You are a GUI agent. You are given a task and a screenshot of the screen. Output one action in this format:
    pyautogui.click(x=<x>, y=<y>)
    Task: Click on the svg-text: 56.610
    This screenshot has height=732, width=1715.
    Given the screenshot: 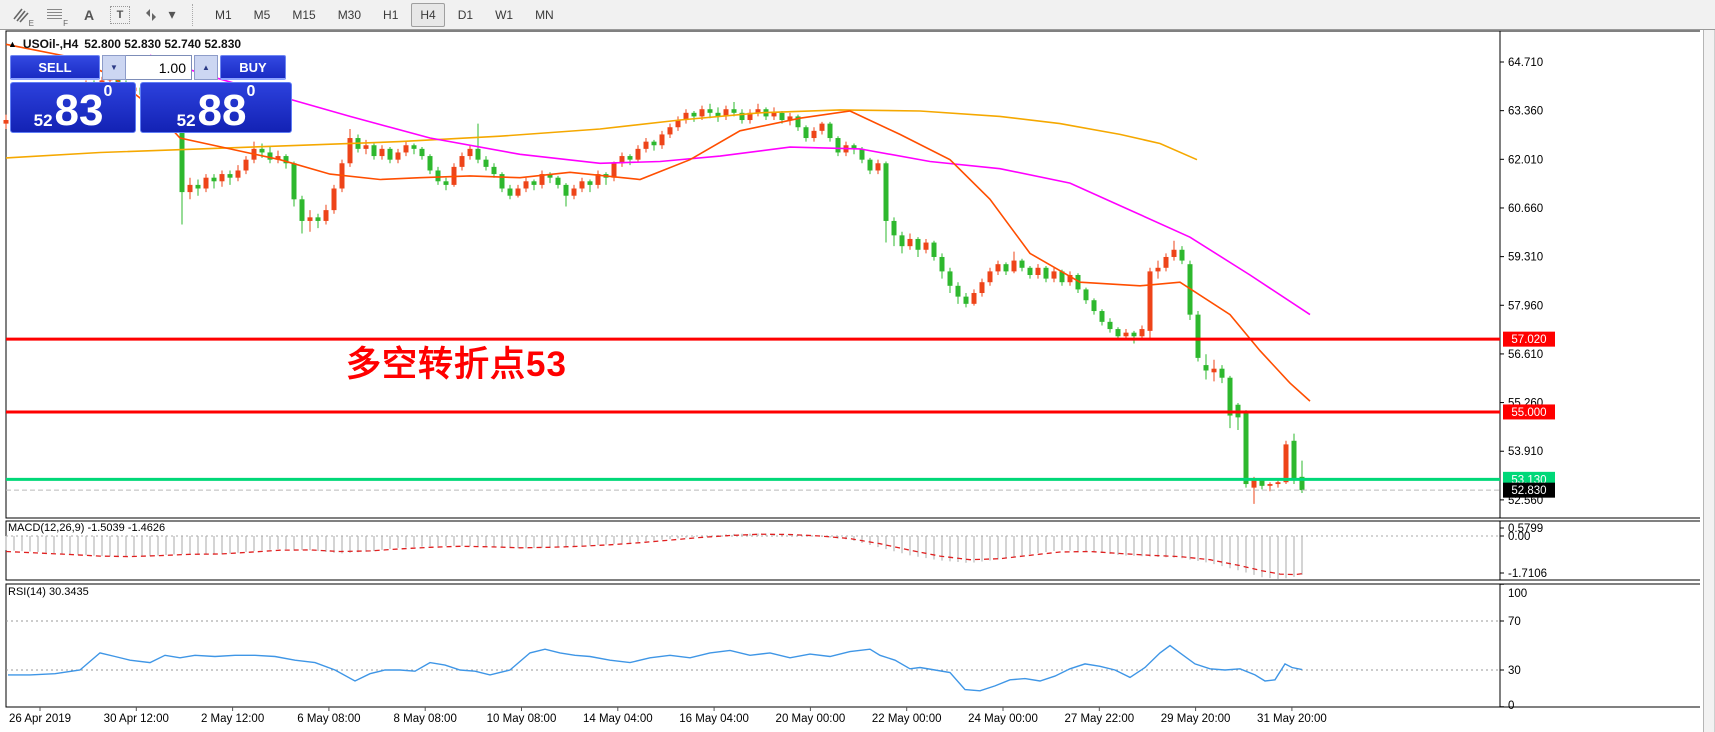 What is the action you would take?
    pyautogui.click(x=1525, y=355)
    